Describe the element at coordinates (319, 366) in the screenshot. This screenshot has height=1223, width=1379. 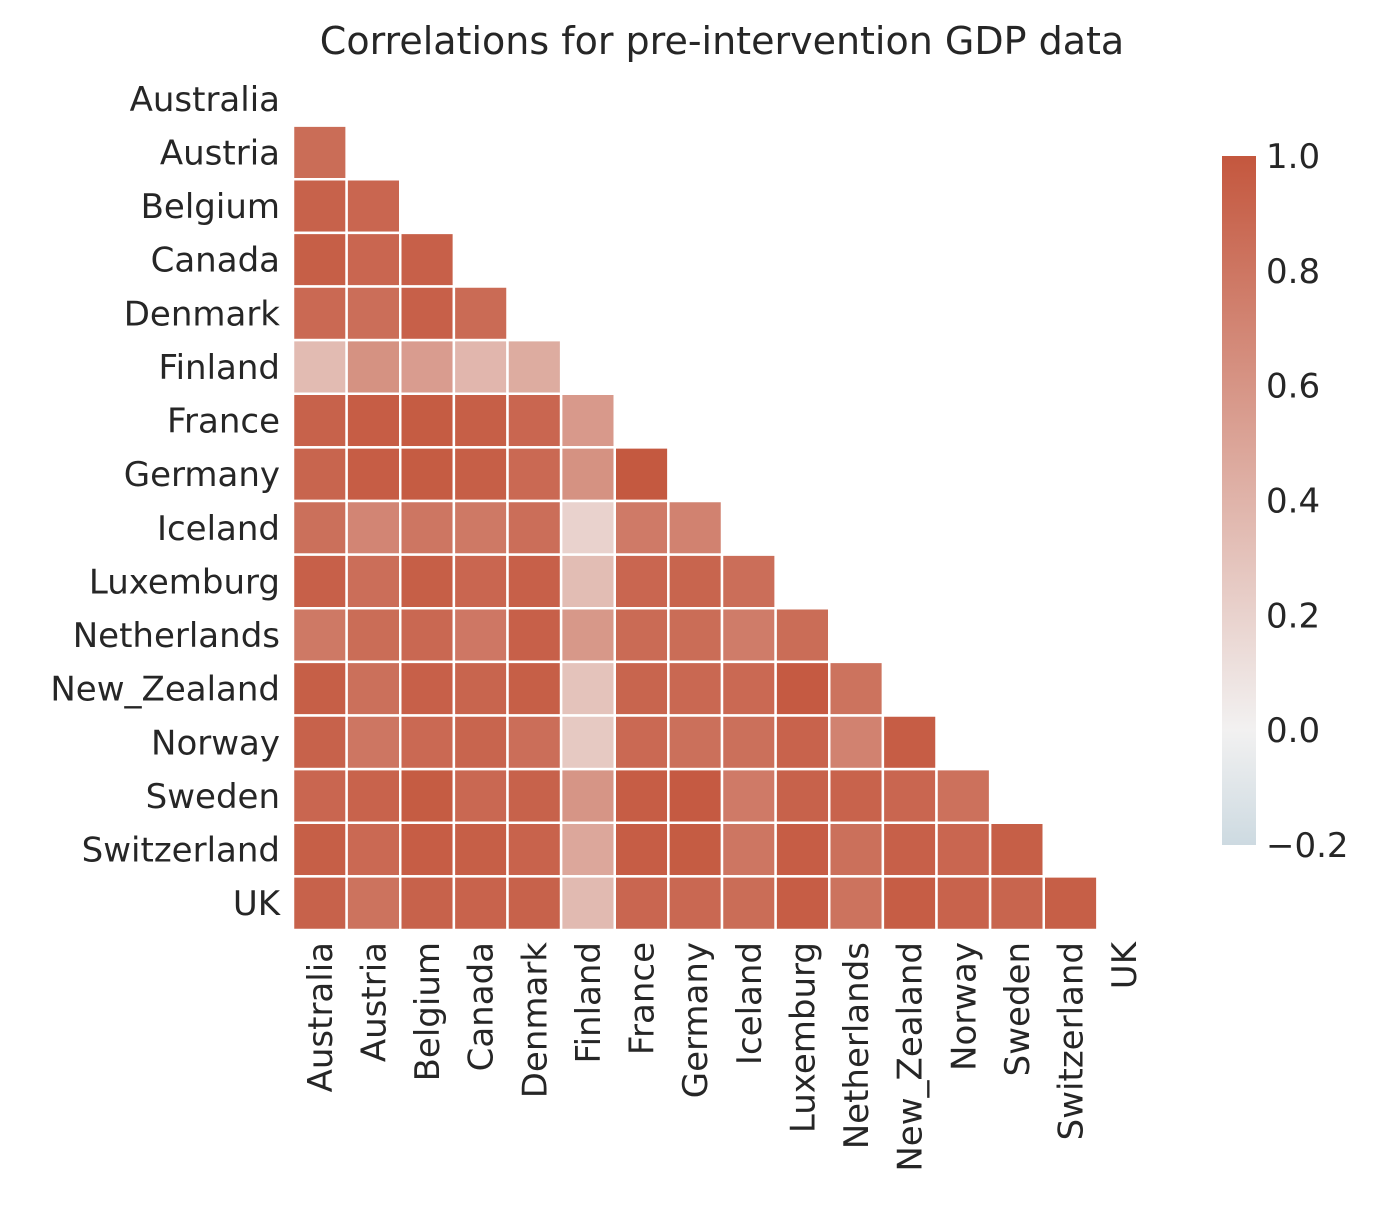
I see `cell-Finland-Australia` at that location.